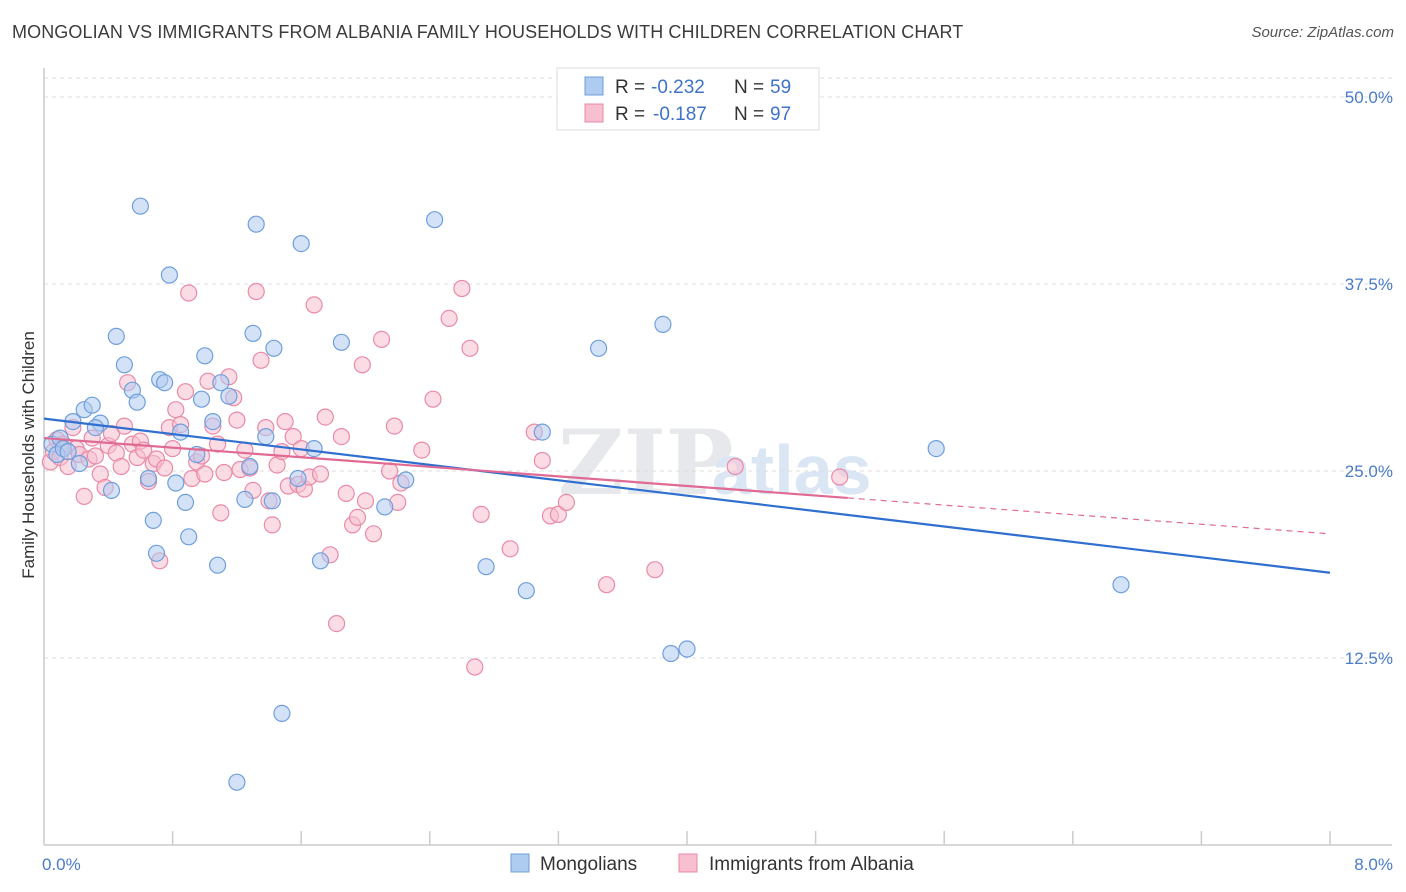  What do you see at coordinates (445, 468) in the screenshot?
I see `trend-line-albania` at bounding box center [445, 468].